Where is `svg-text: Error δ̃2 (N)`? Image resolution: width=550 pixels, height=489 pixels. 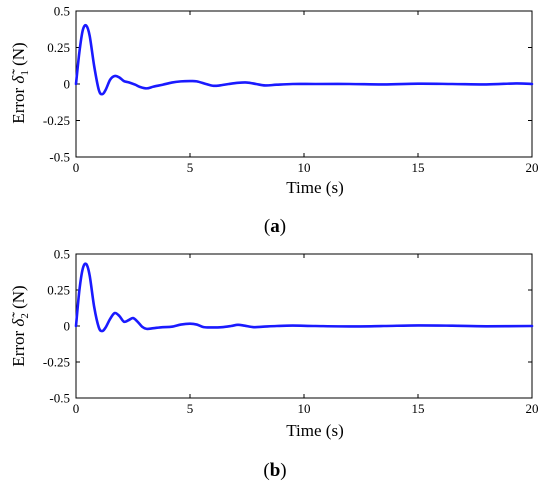
svg-text: Error δ̃2 (N) is located at coordinates (20, 325).